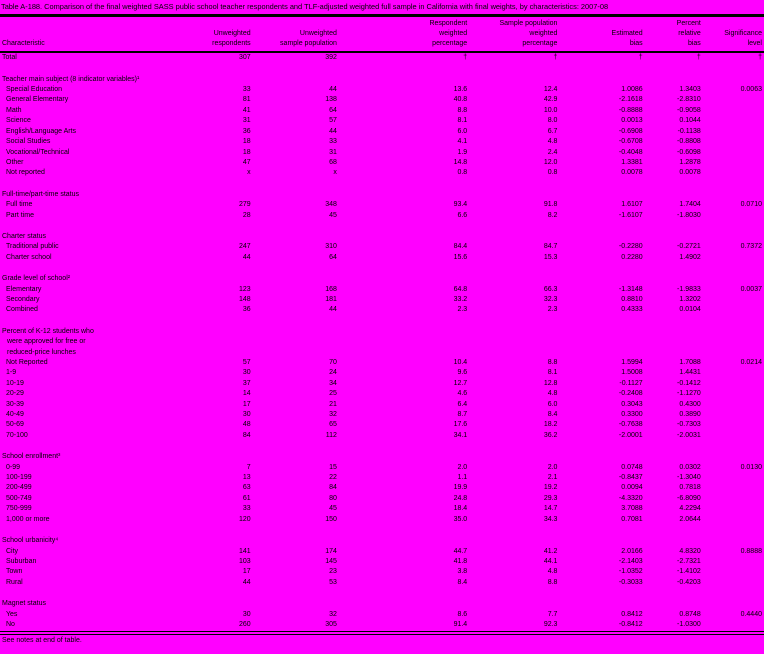 This screenshot has height=654, width=764. I want to click on cell-value: 6.0, so click(462, 131).